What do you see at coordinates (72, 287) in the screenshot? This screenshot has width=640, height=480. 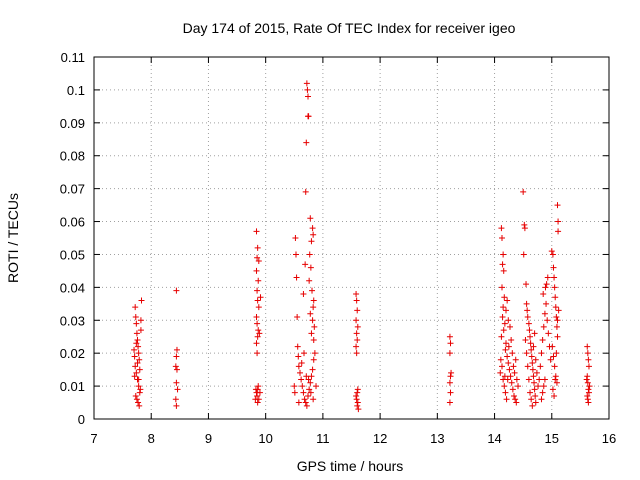 I see `y-tick-label: 0.04` at bounding box center [72, 287].